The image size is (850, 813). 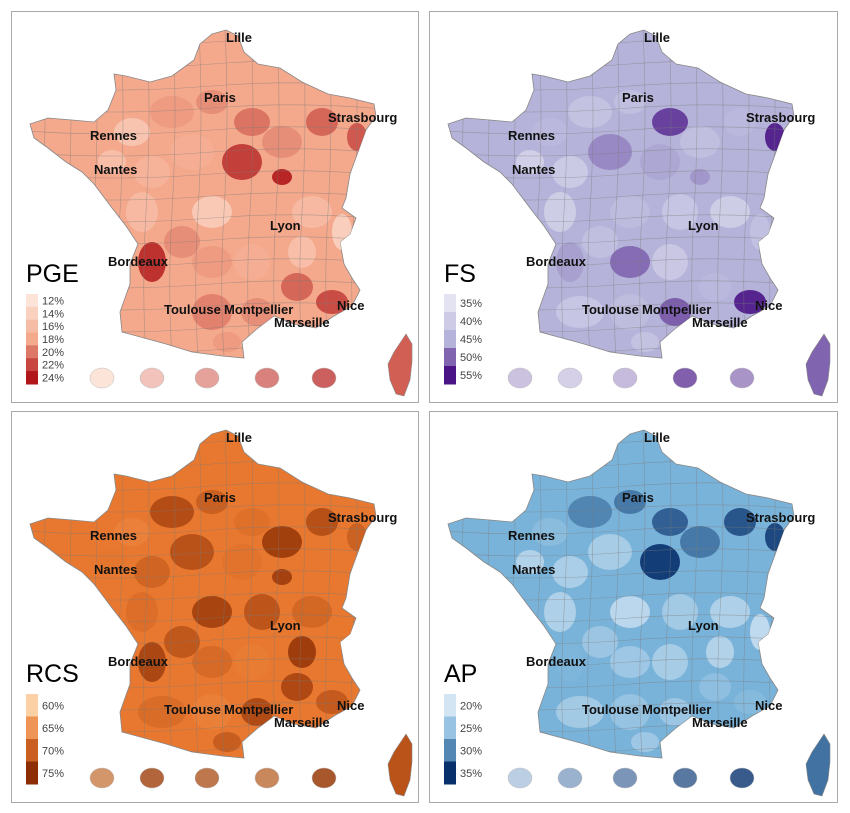 I want to click on legend-label: 12%, so click(x=53, y=301).